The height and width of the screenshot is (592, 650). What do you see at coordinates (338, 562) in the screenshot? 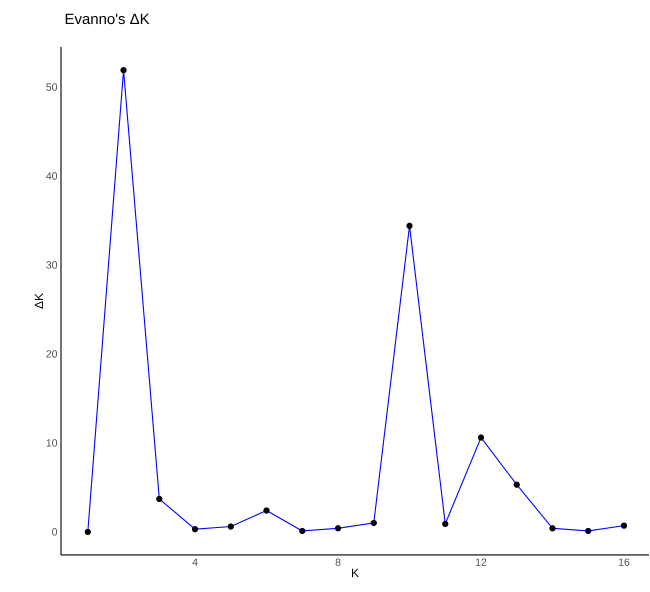
I see `x-tick-label: 8` at bounding box center [338, 562].